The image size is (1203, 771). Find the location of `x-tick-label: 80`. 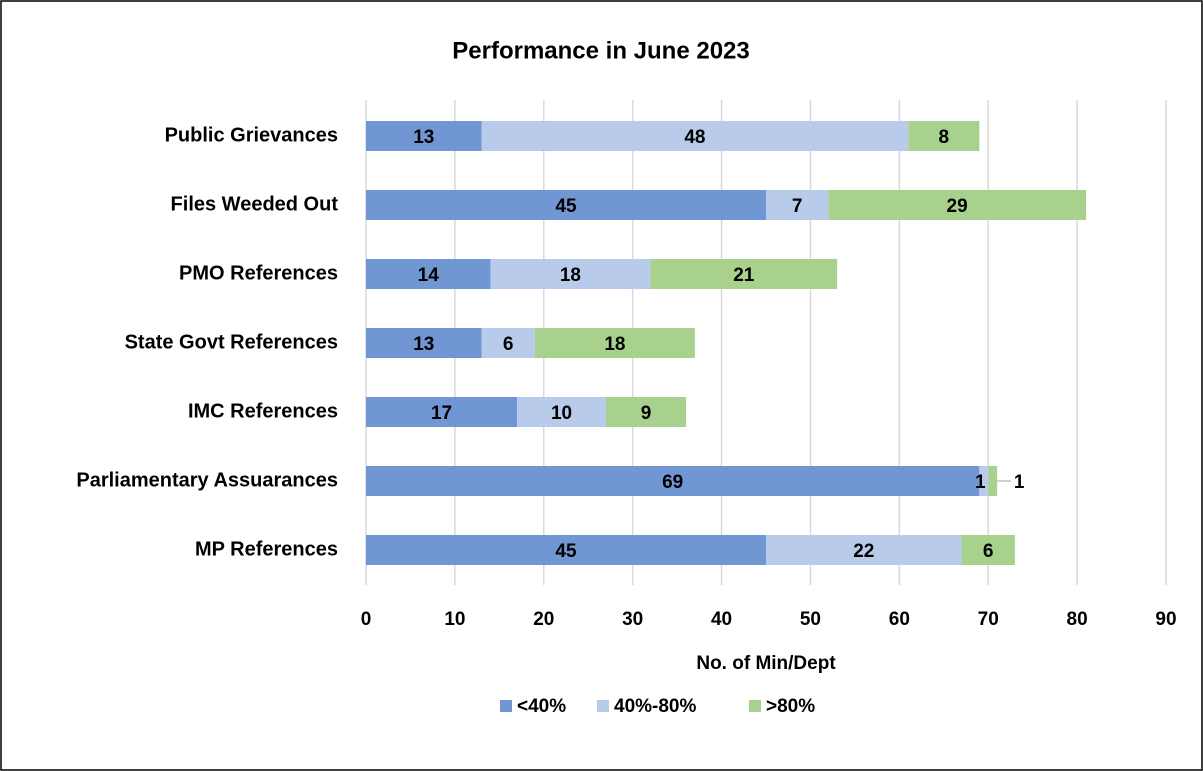

x-tick-label: 80 is located at coordinates (1077, 619).